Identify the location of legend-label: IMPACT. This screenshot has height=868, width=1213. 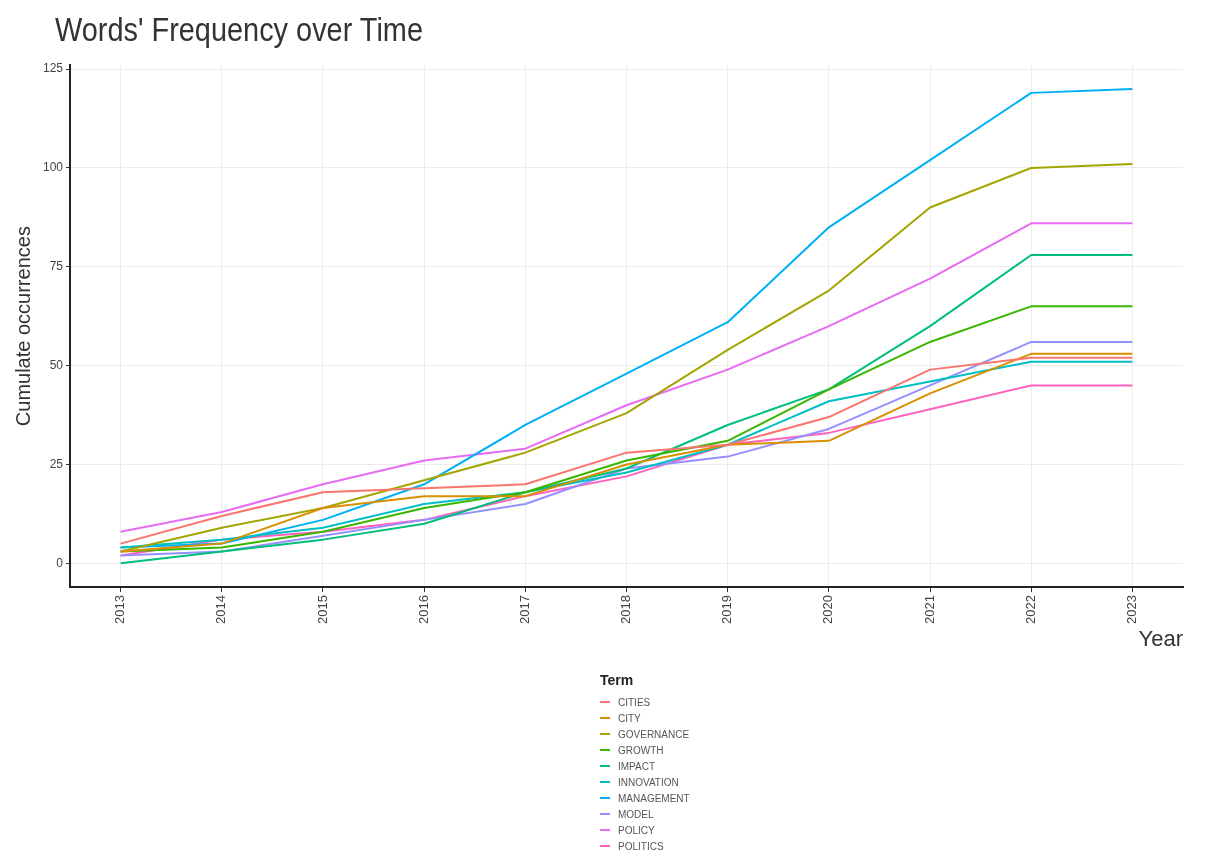
(637, 766).